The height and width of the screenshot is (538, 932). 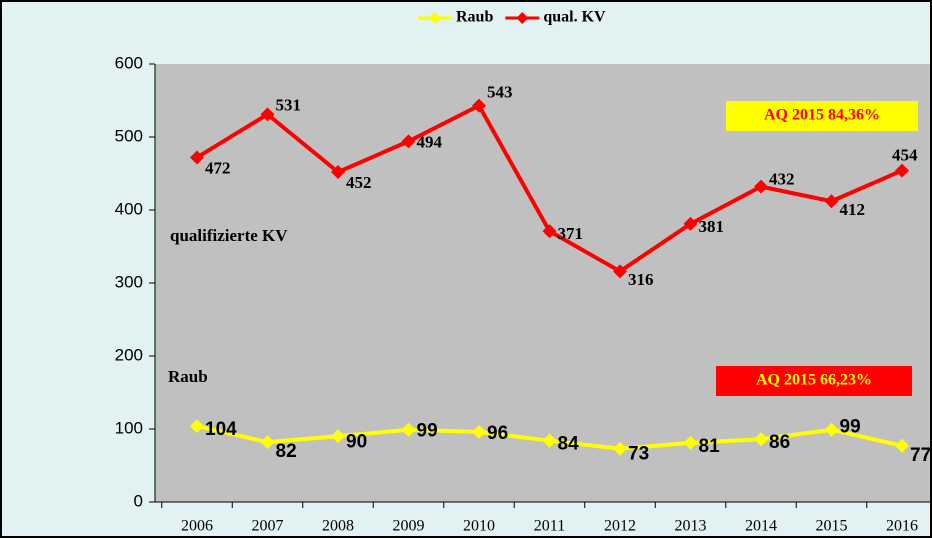 I want to click on legend: Raub qual. KV, so click(x=512, y=17).